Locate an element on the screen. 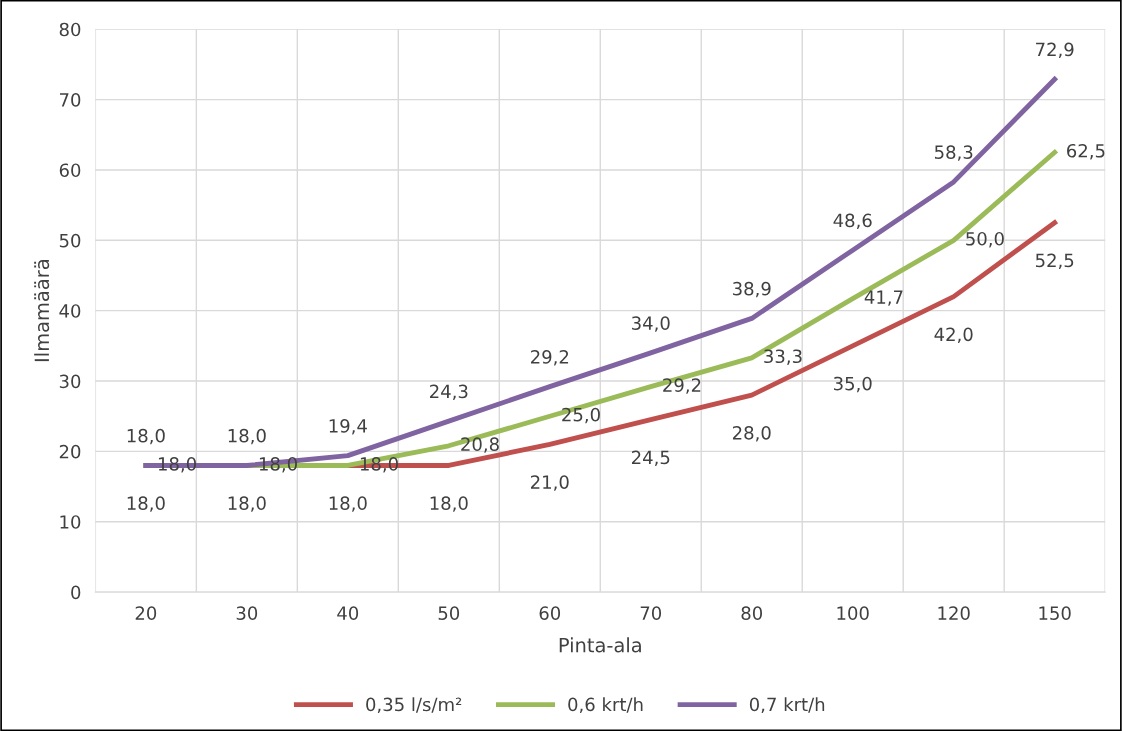  data-label: 33,3 is located at coordinates (783, 357).